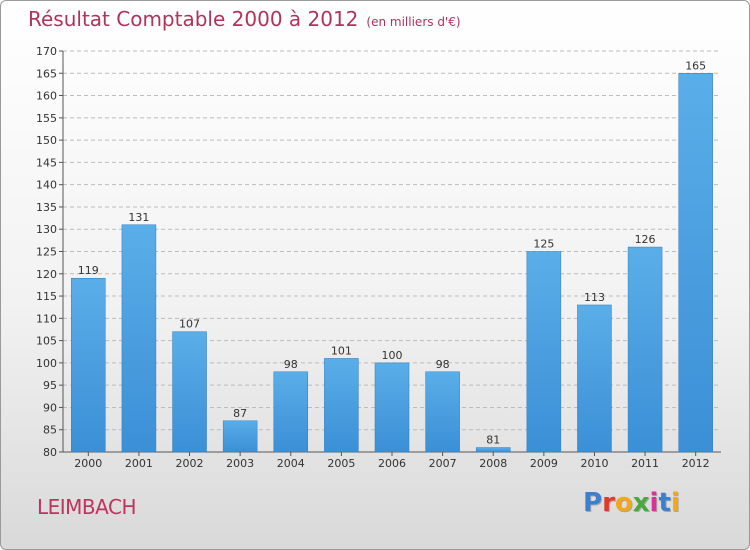 Image resolution: width=750 pixels, height=550 pixels. What do you see at coordinates (645, 463) in the screenshot?
I see `x-tick-label: 2011` at bounding box center [645, 463].